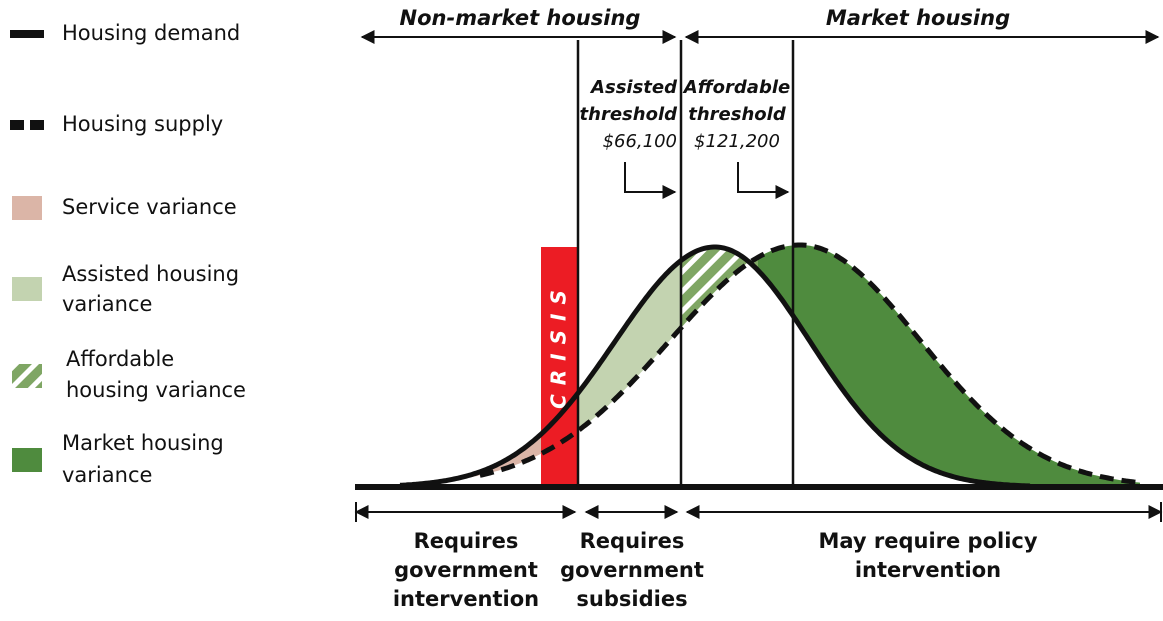  What do you see at coordinates (151, 33) in the screenshot?
I see `legend-label: Housing demand` at bounding box center [151, 33].